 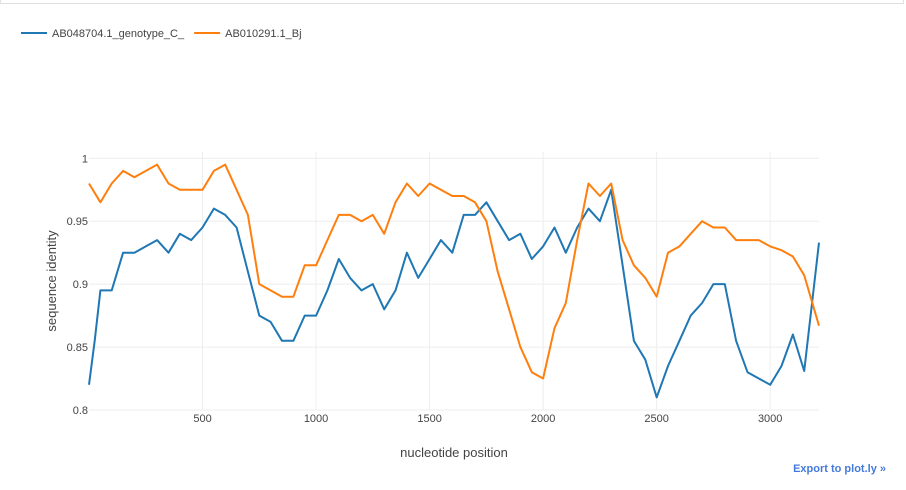 I want to click on y-tick-label: 0.9, so click(x=80, y=285).